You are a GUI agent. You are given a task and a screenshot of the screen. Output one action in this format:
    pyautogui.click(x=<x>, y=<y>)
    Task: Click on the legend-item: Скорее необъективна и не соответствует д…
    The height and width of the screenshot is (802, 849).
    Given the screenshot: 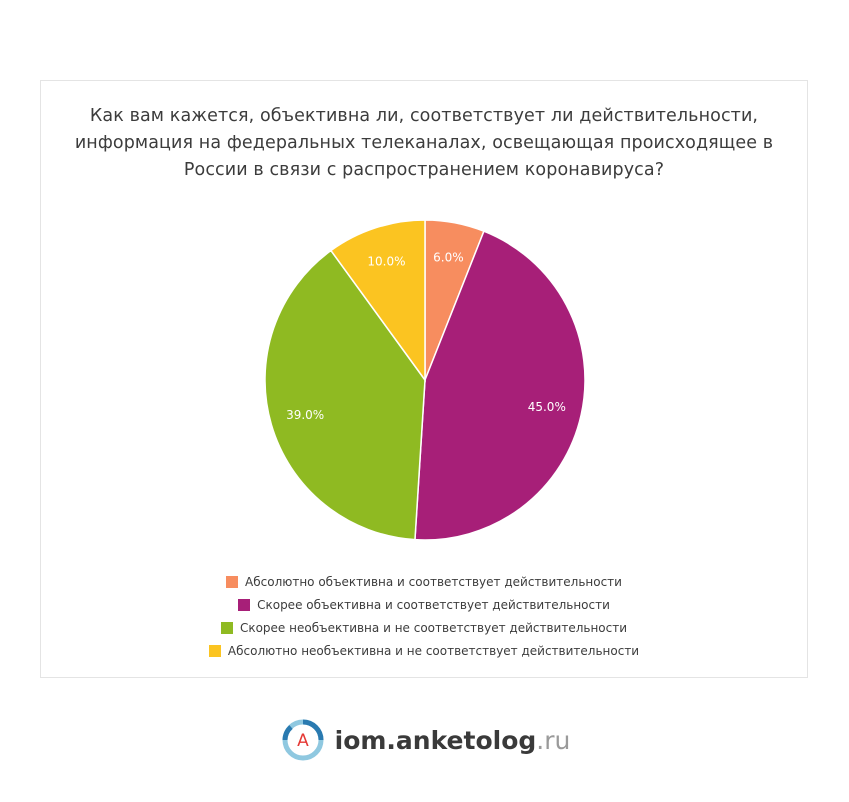 What is the action you would take?
    pyautogui.click(x=424, y=627)
    